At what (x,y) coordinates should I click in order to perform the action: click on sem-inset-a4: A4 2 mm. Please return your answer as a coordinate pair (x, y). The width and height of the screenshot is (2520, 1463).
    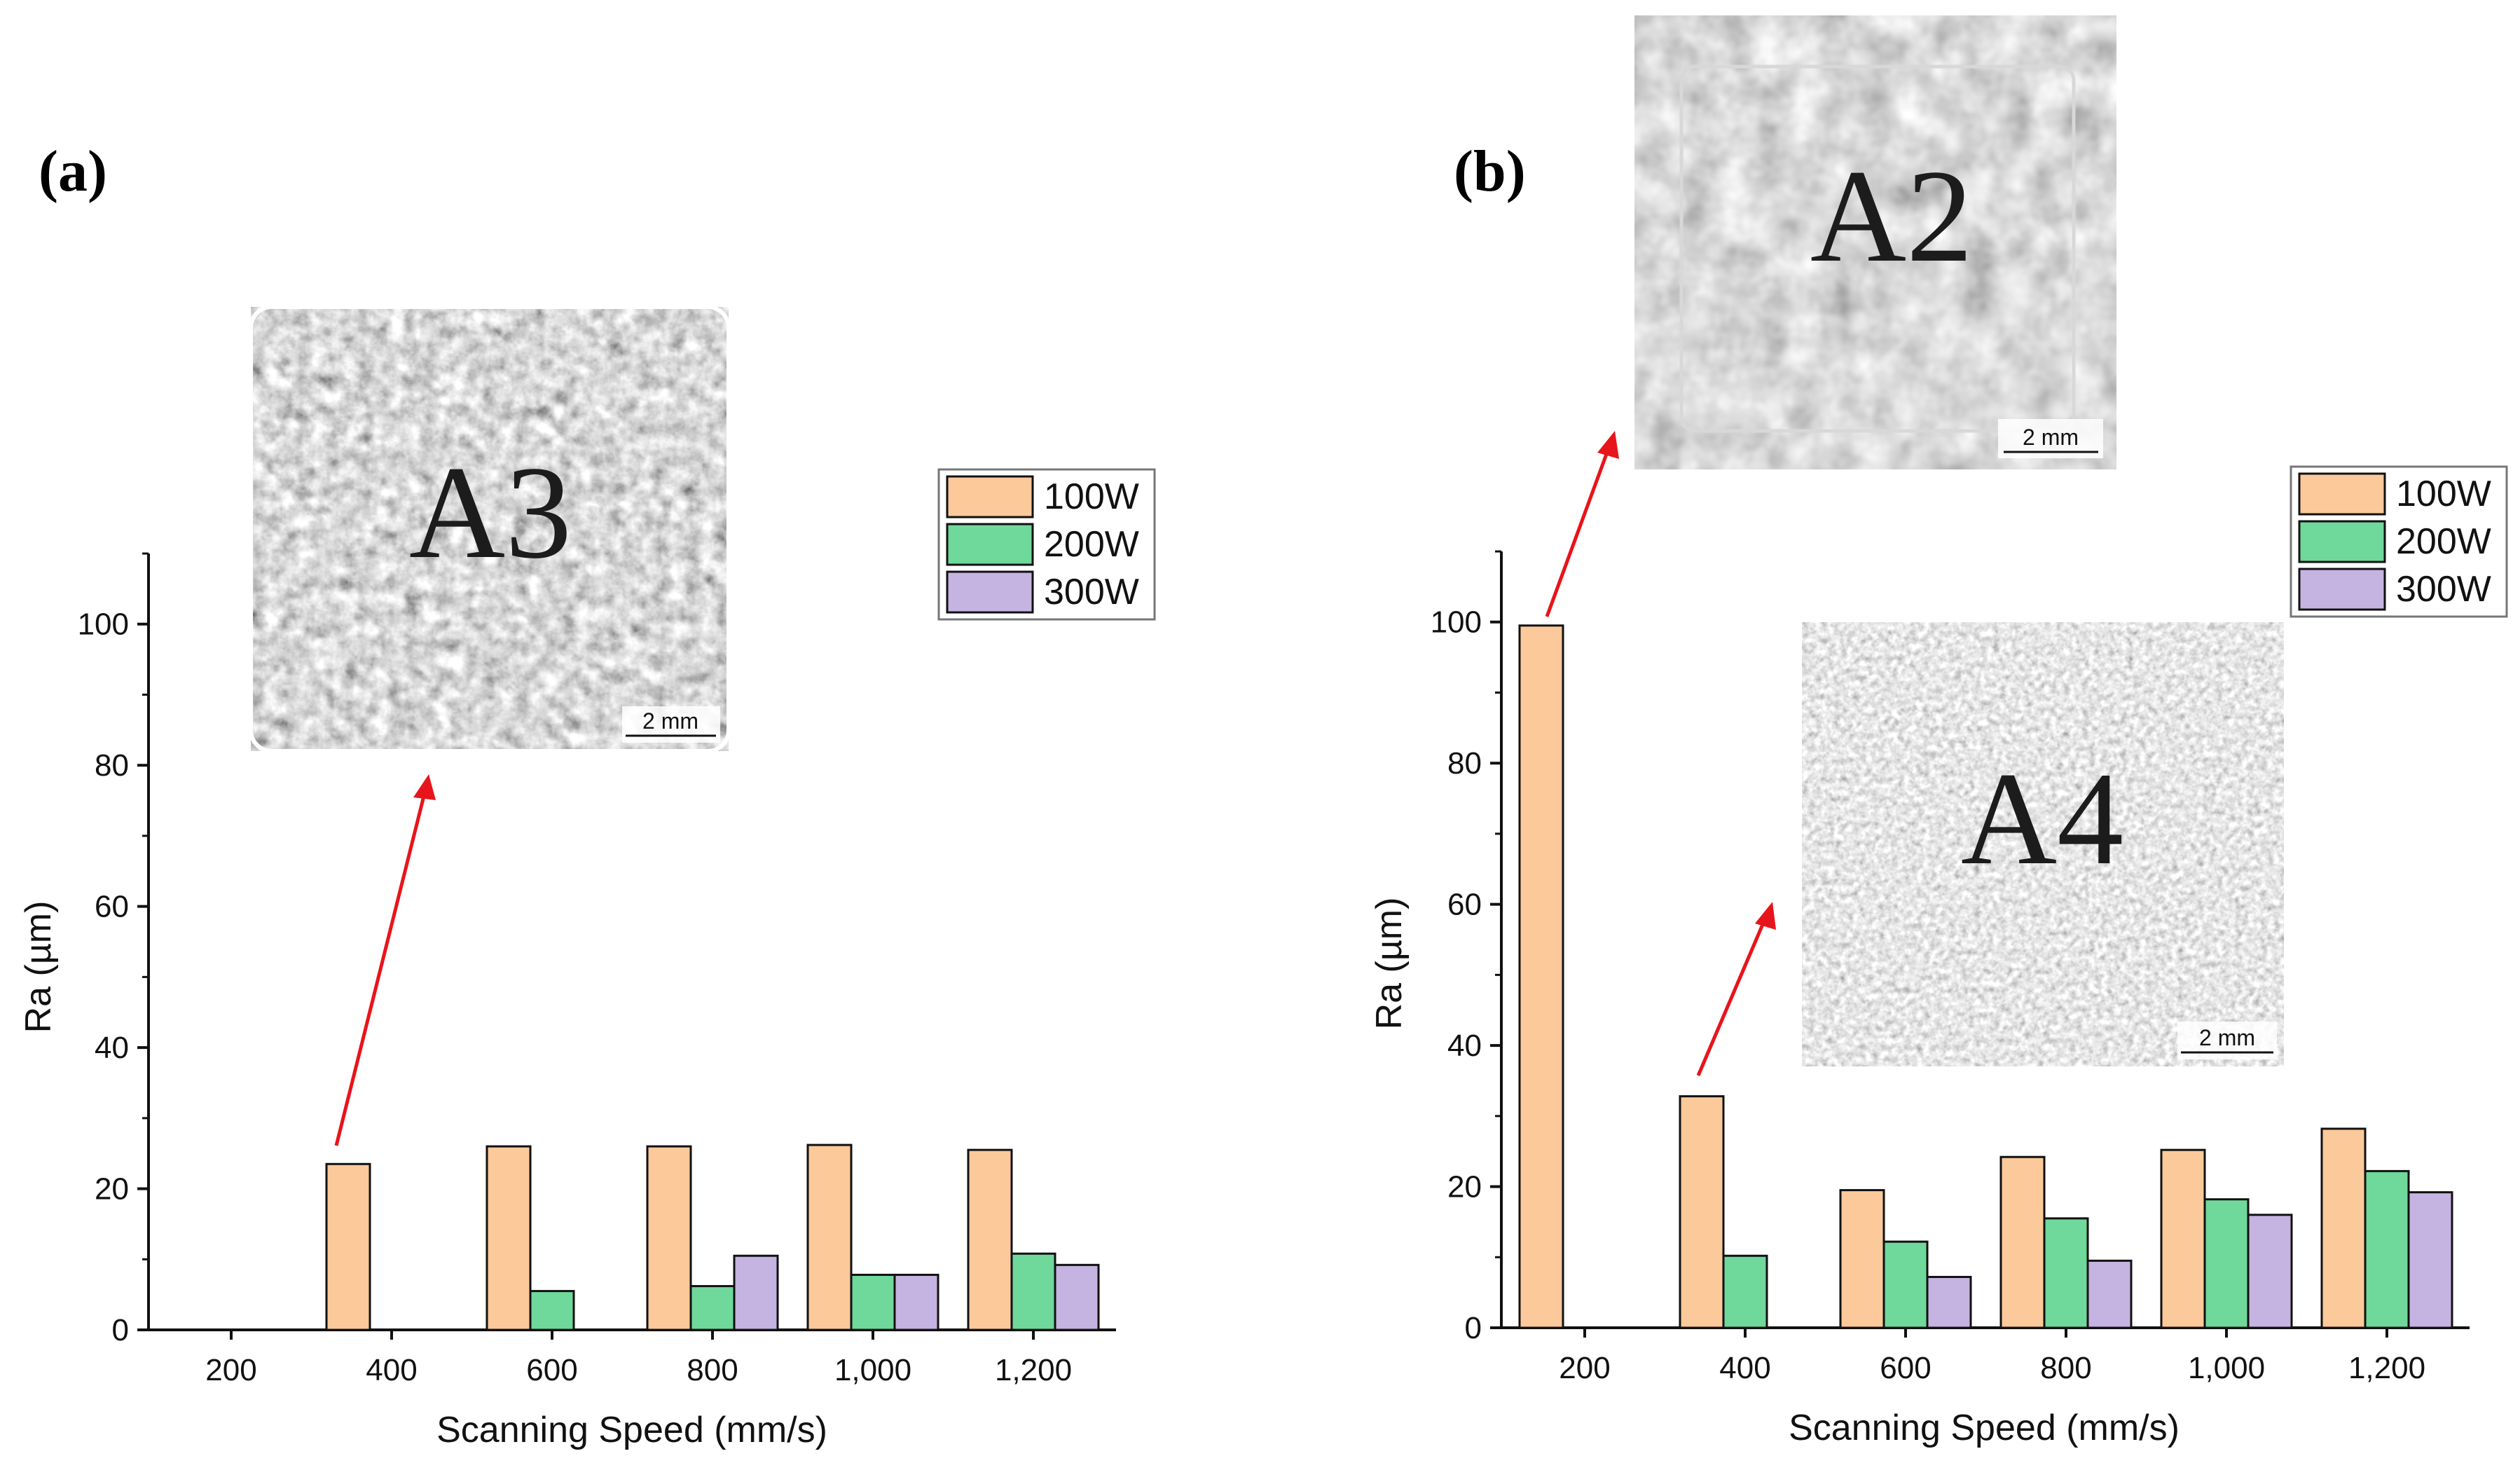
    Looking at the image, I should click on (2043, 844).